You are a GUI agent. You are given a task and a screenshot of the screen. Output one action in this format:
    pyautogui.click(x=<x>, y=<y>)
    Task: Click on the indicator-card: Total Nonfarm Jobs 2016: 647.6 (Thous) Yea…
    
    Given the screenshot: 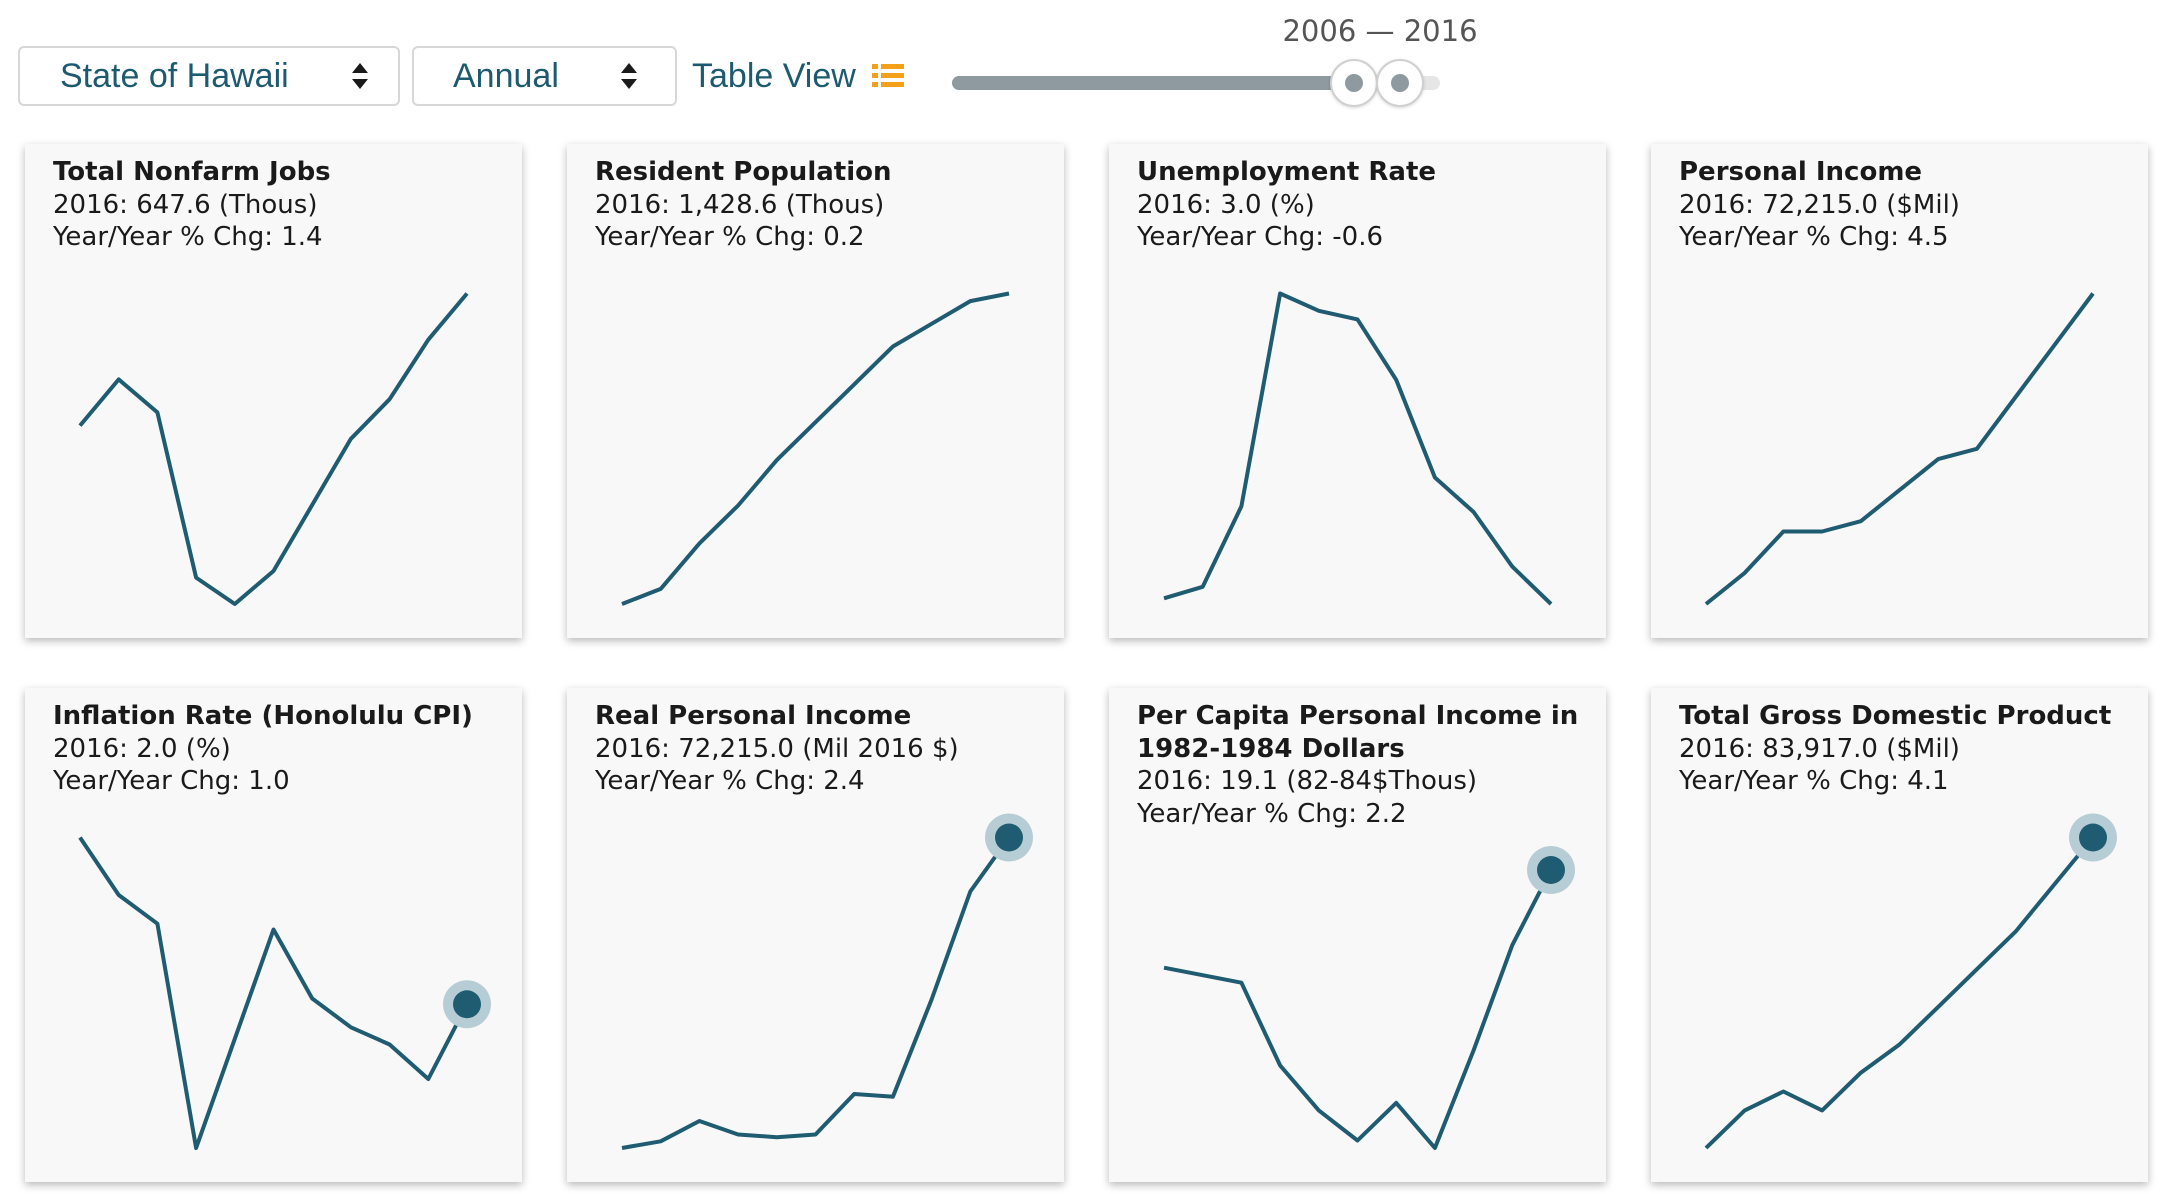 What is the action you would take?
    pyautogui.click(x=273, y=391)
    